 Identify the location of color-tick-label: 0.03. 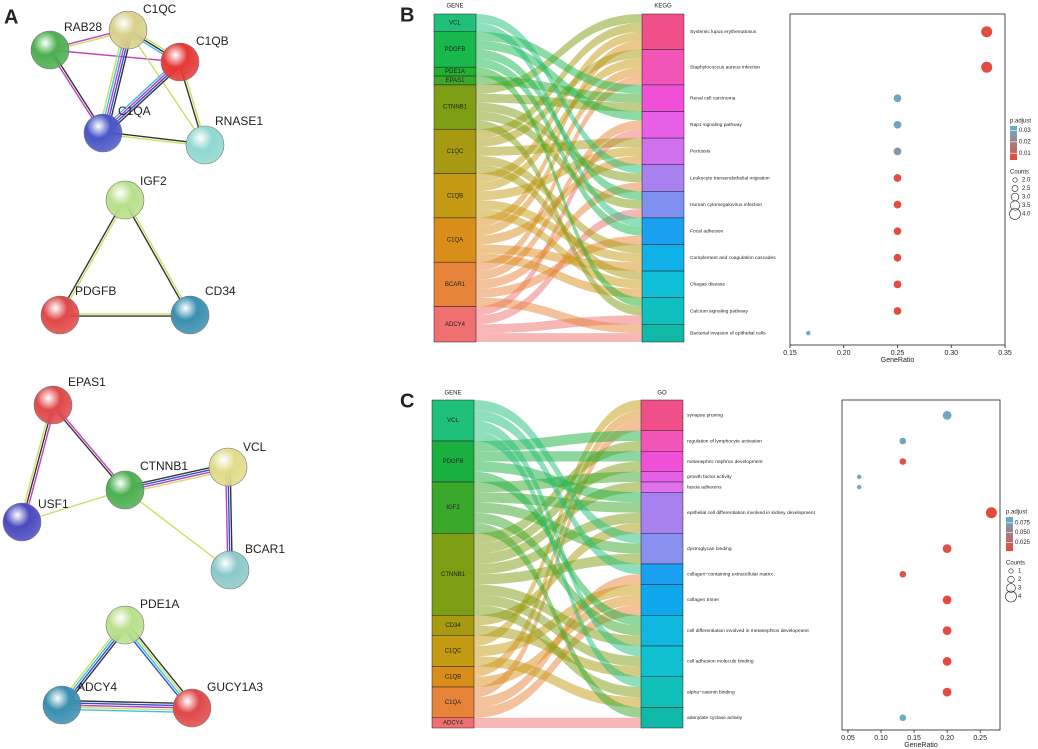
(1025, 131).